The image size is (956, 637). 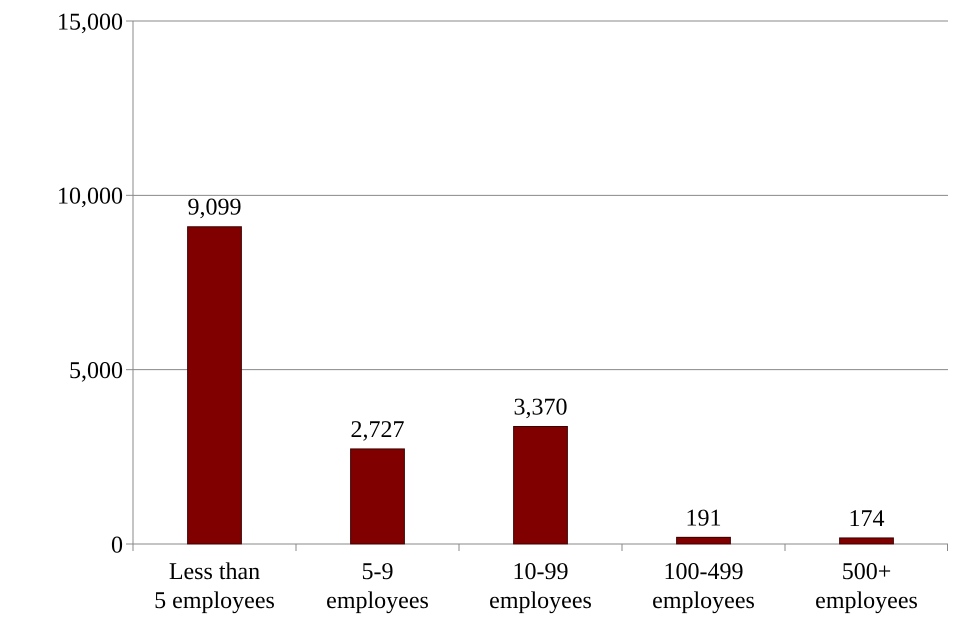 What do you see at coordinates (377, 586) in the screenshot?
I see `x-tick-label: 5-9 employees` at bounding box center [377, 586].